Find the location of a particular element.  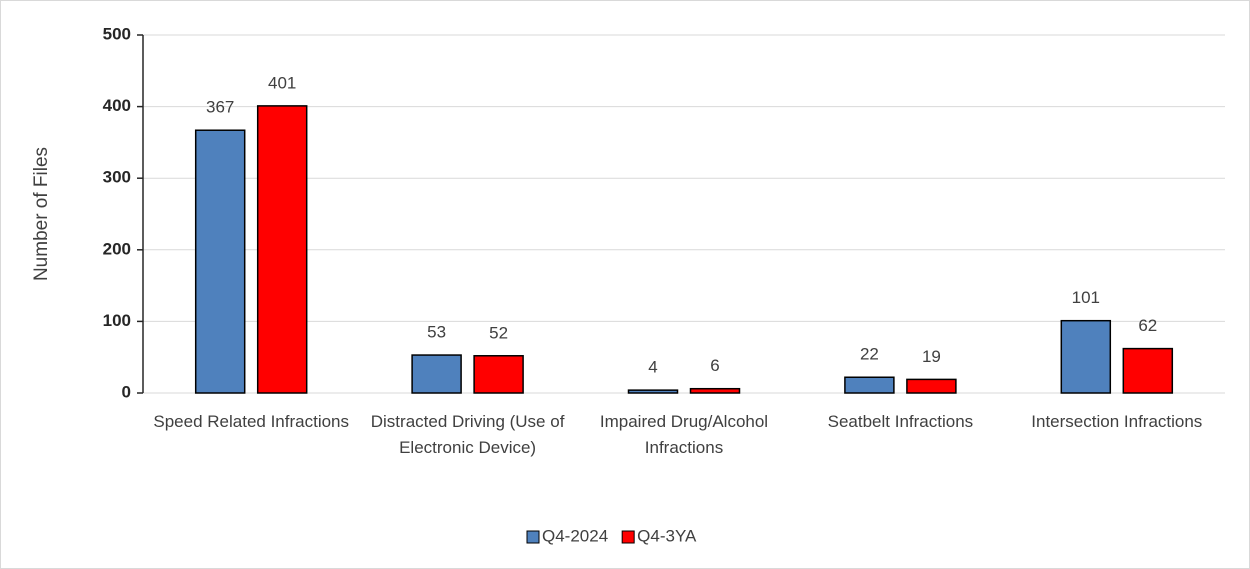

y-axis-title: Number of Files is located at coordinates (41, 214).